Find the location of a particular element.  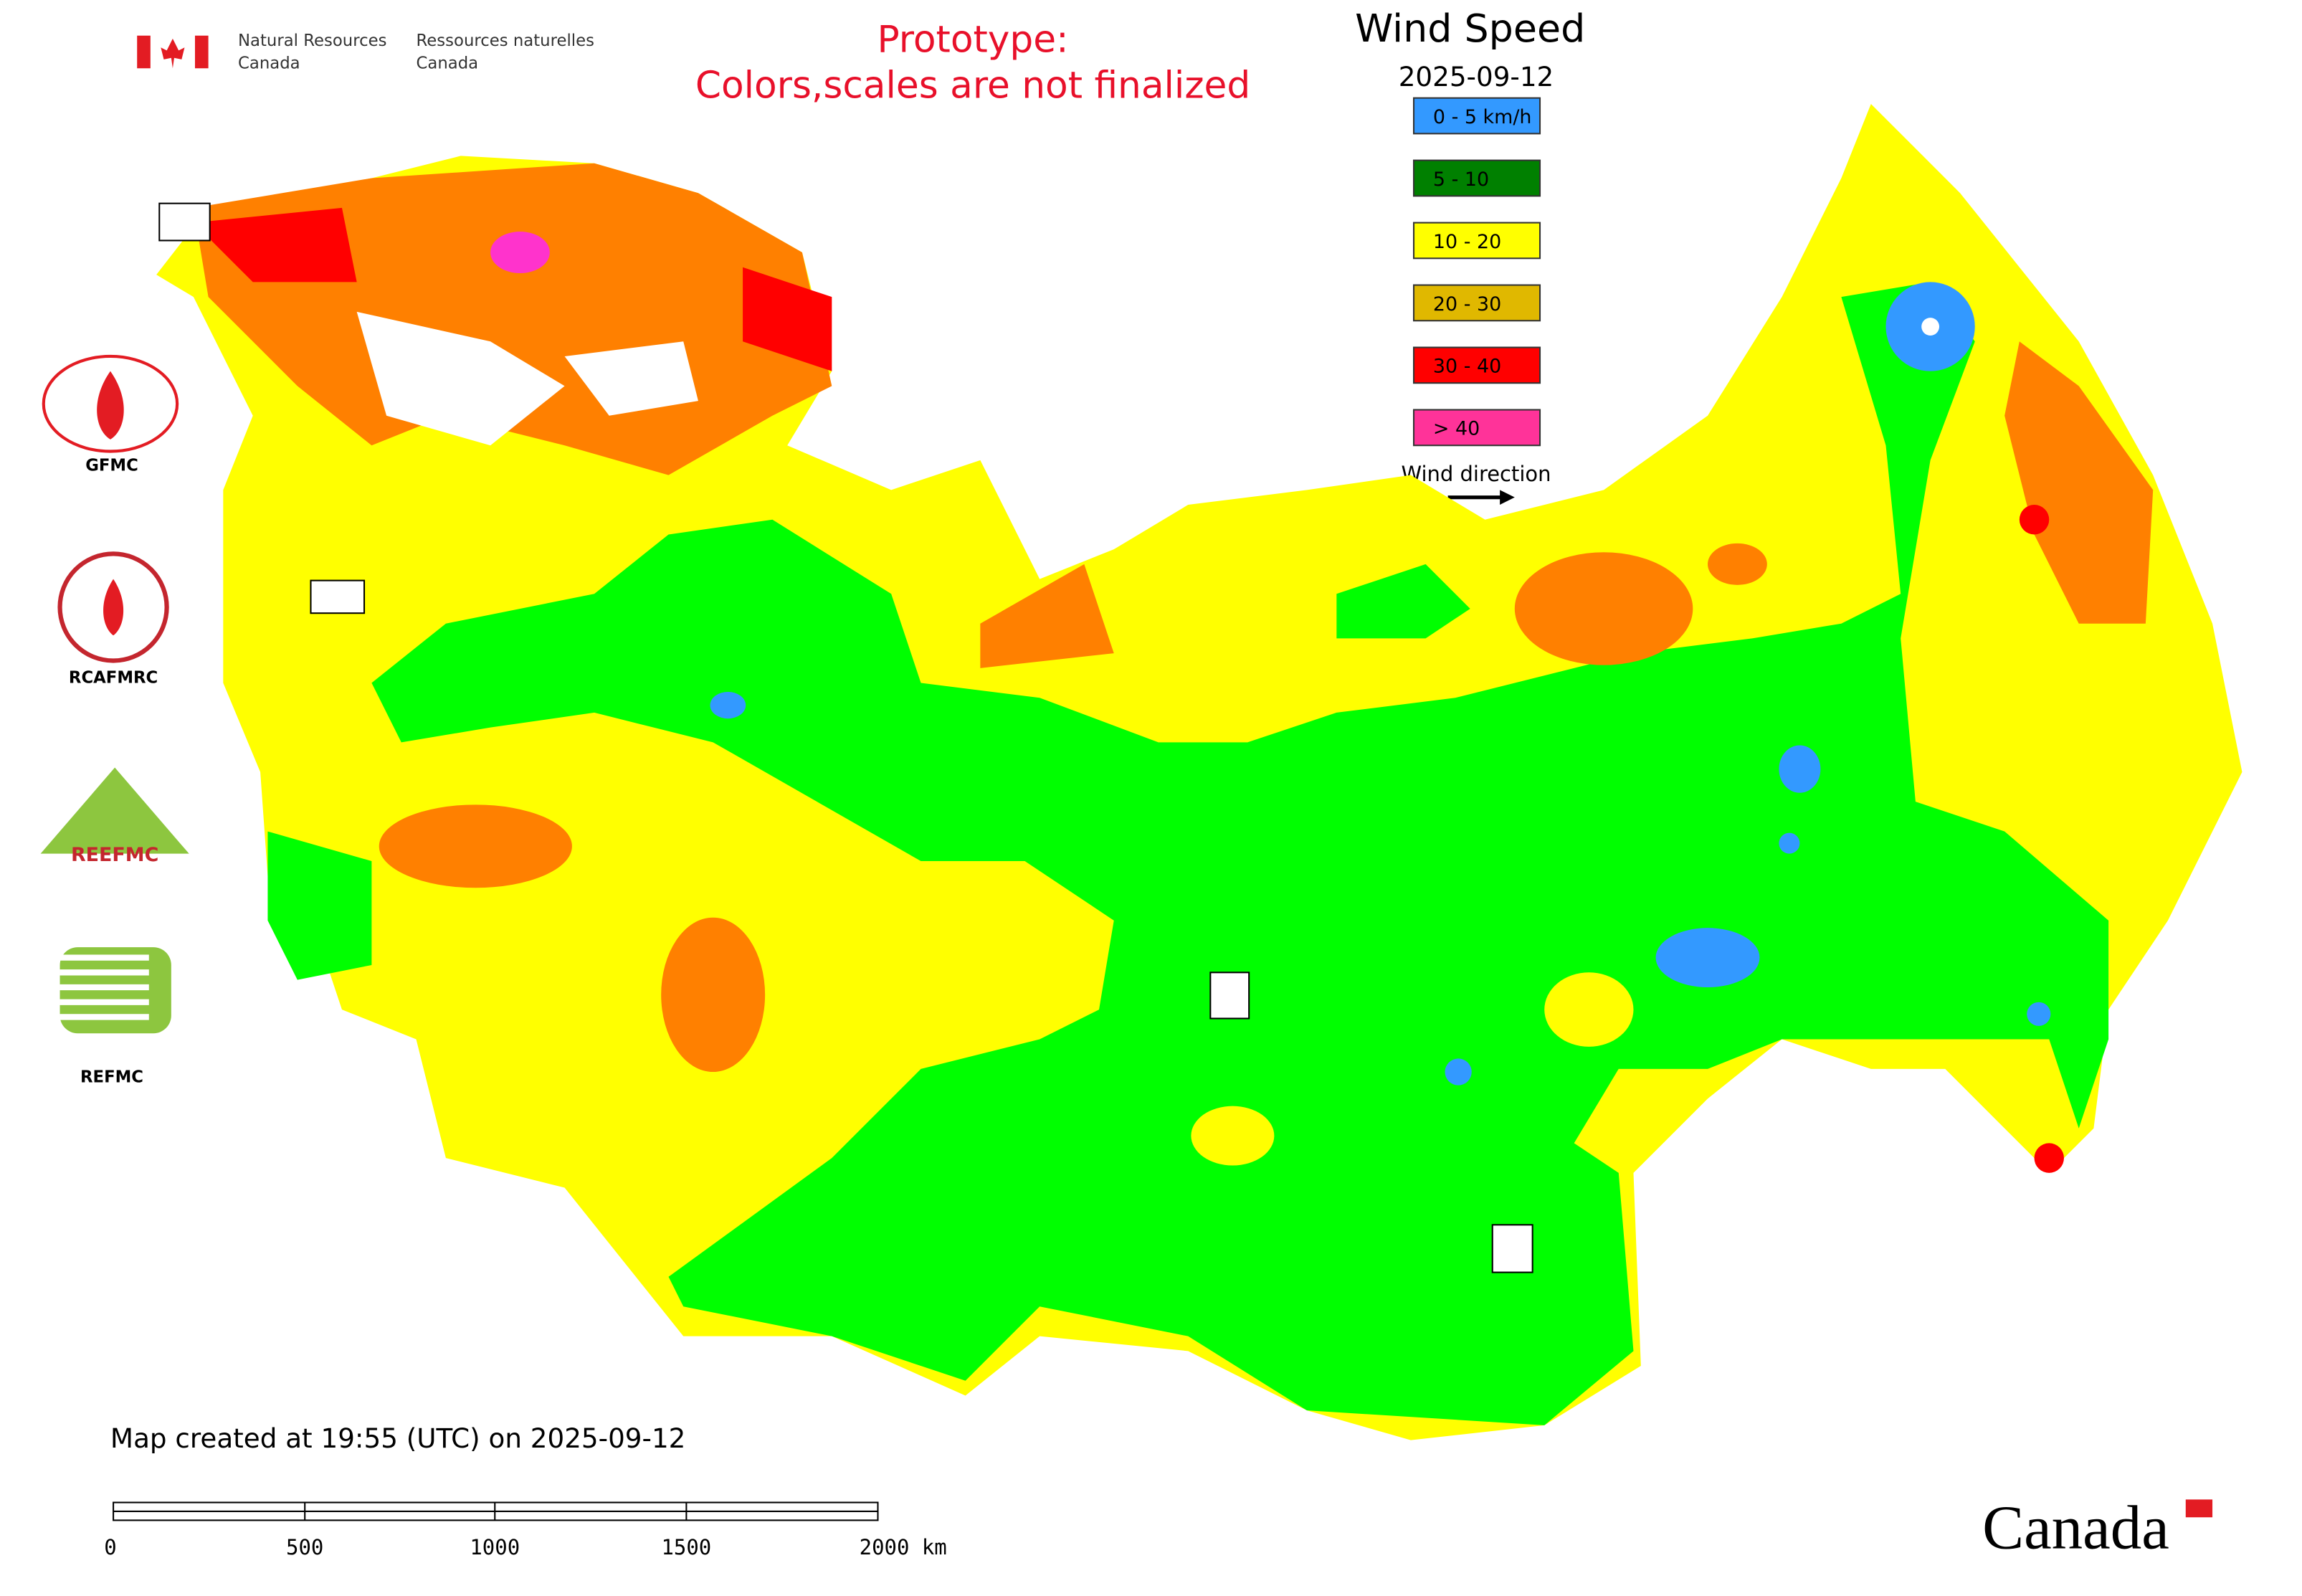

agency-en: Natural Resources is located at coordinates (312, 41).